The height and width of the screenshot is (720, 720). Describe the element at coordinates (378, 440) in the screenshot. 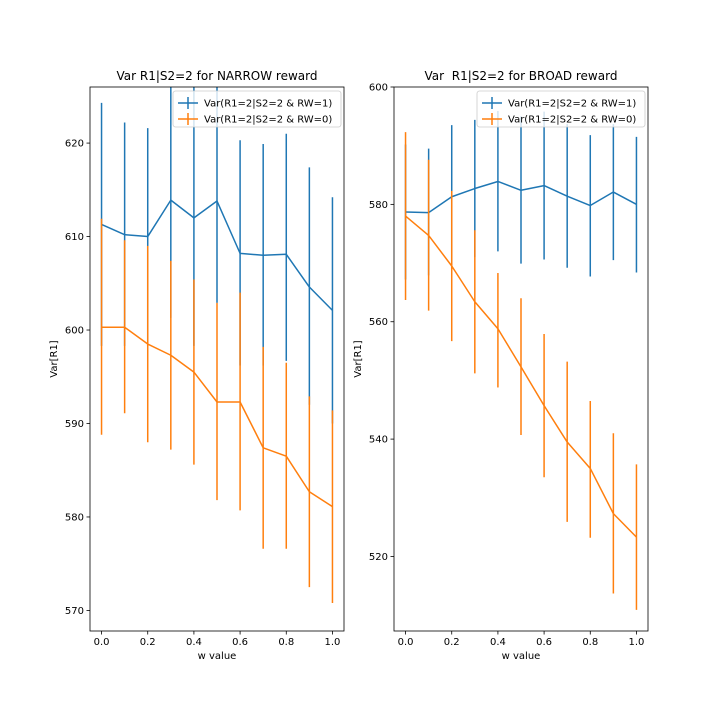

I see `y-tick-label: 540` at that location.